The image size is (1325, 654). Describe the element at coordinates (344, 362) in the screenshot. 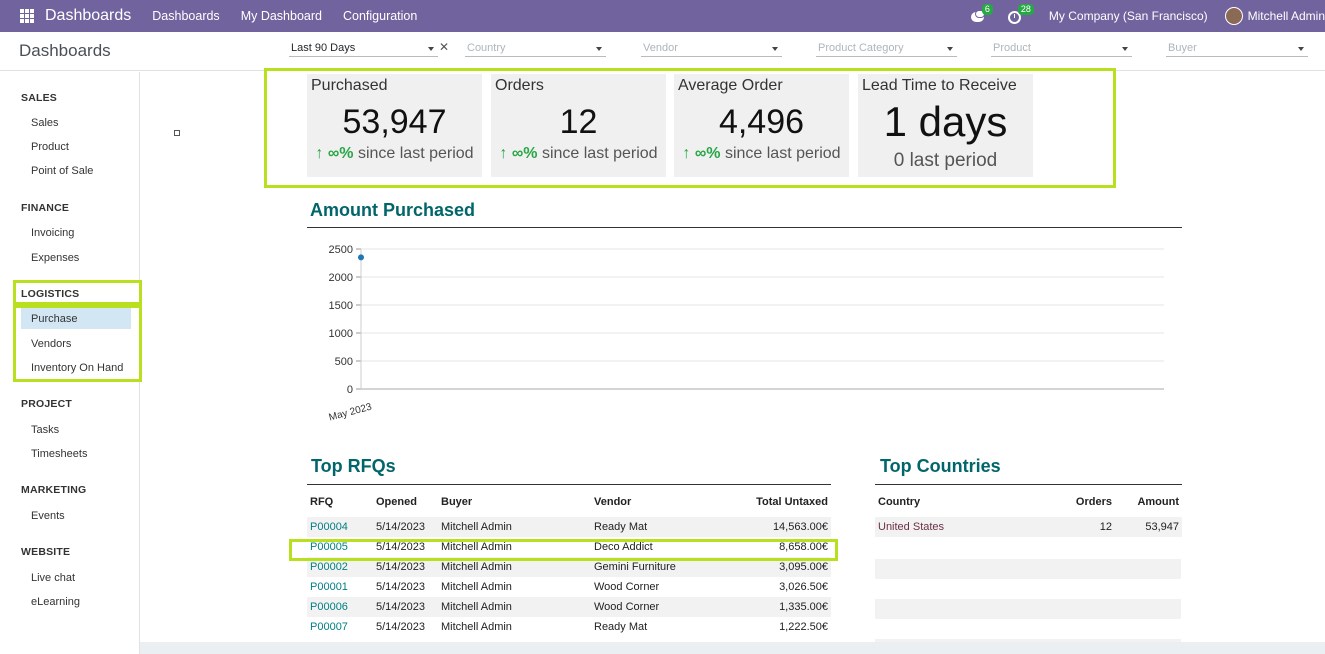

I see `y-tick-label: 500` at that location.